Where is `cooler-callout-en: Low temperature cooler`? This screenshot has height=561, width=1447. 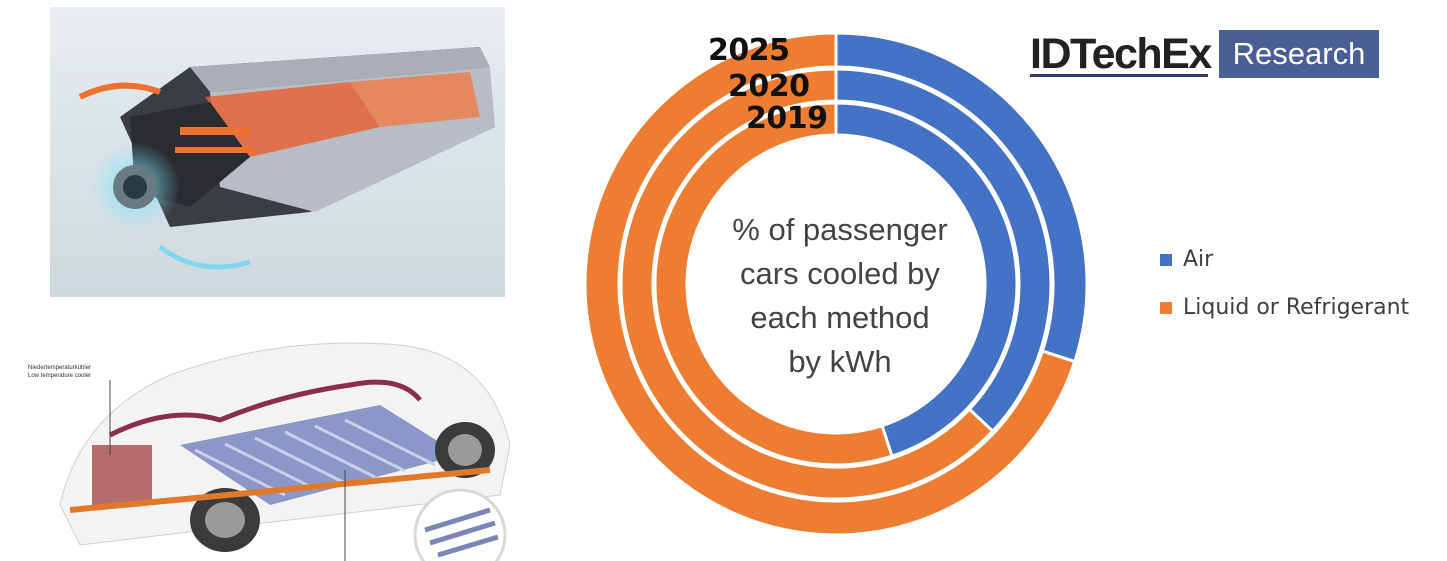
cooler-callout-en: Low temperature cooler is located at coordinates (59, 376).